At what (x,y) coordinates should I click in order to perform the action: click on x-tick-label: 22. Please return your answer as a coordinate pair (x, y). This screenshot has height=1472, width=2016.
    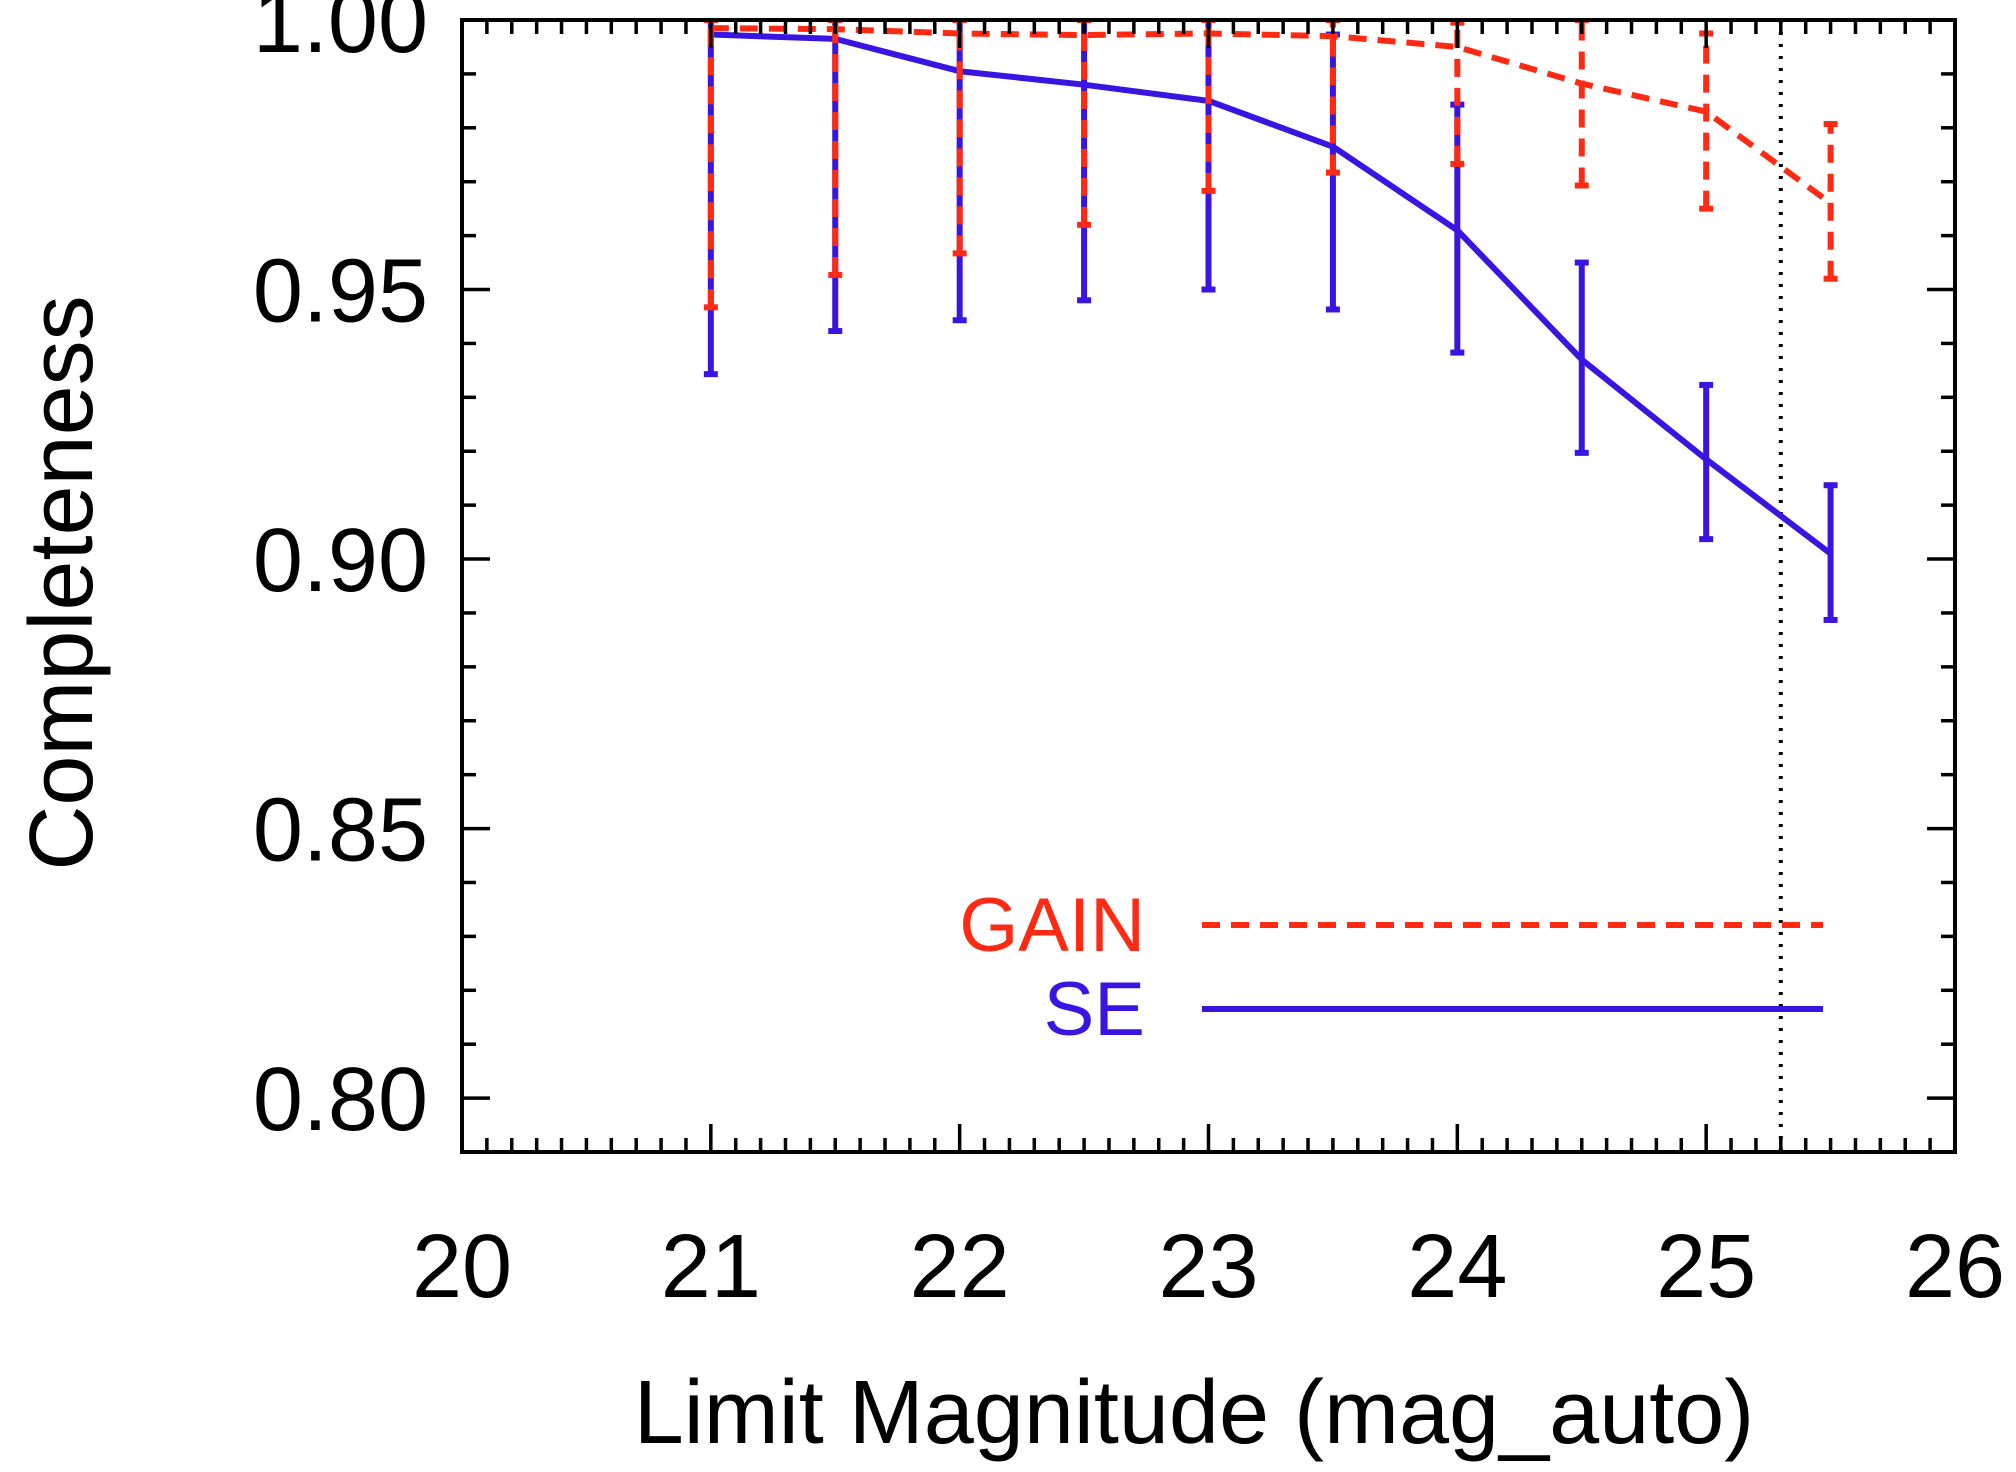
    Looking at the image, I should click on (960, 1267).